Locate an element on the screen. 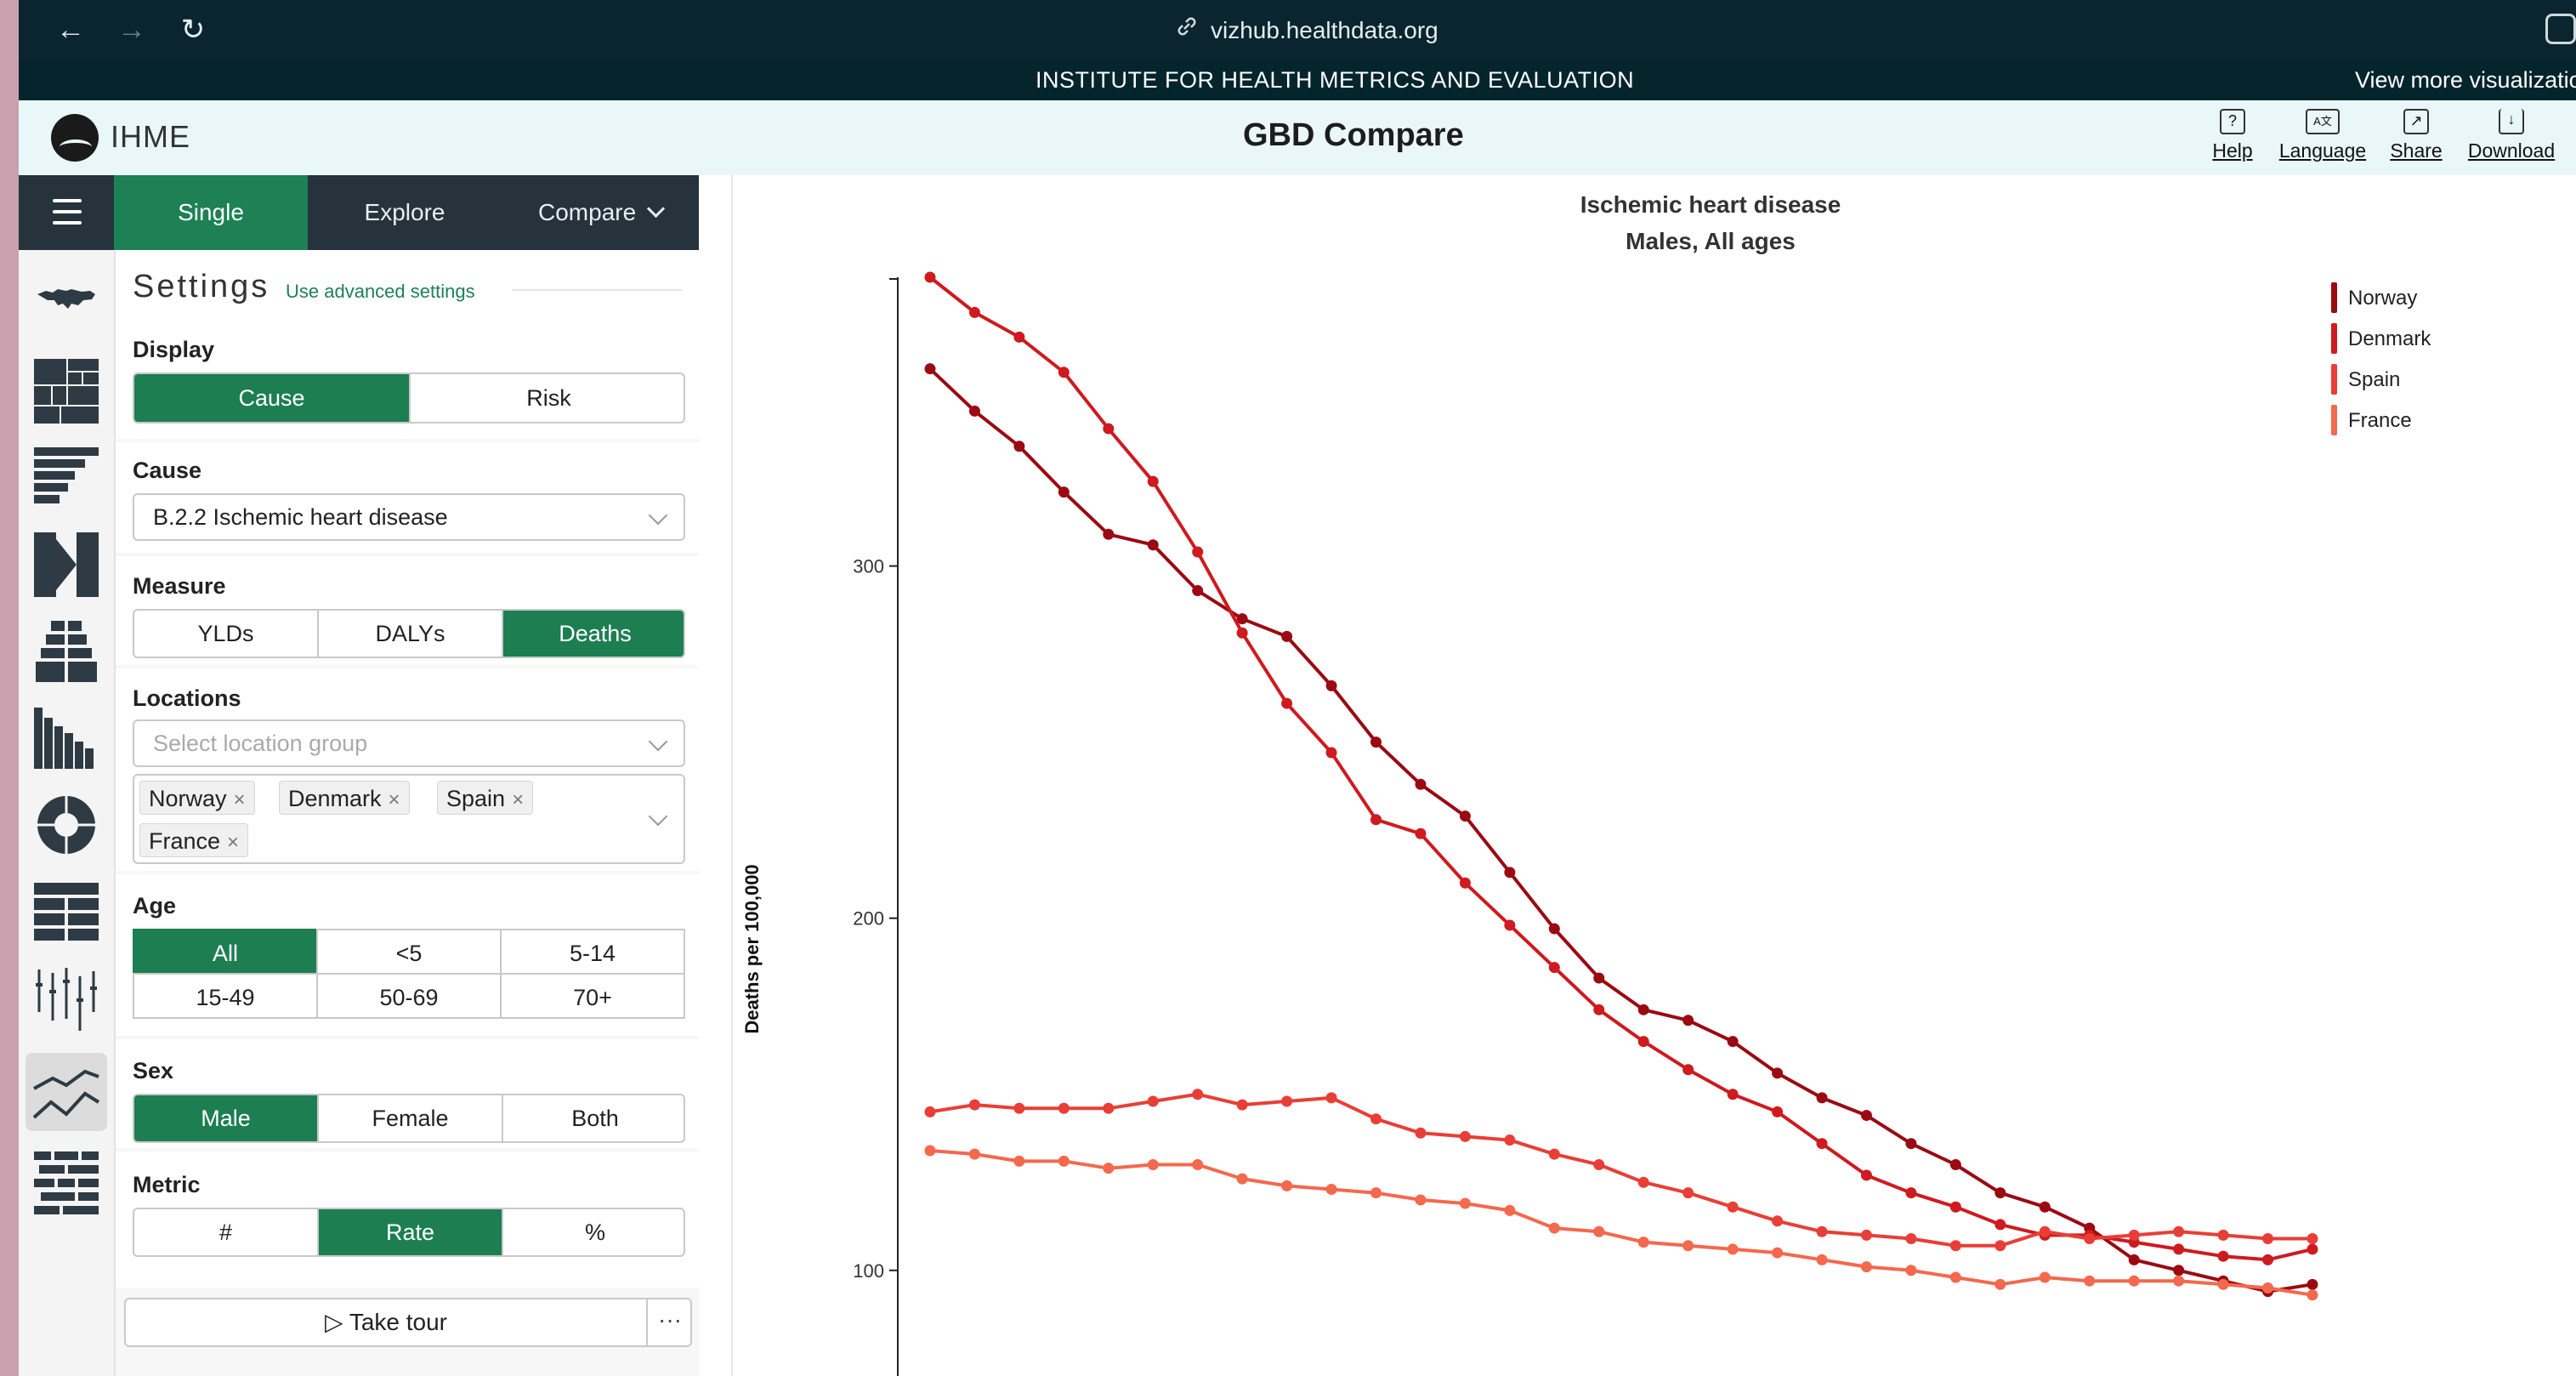 The width and height of the screenshot is (2576, 1376). location-chip-spain: Spain × is located at coordinates (485, 798).